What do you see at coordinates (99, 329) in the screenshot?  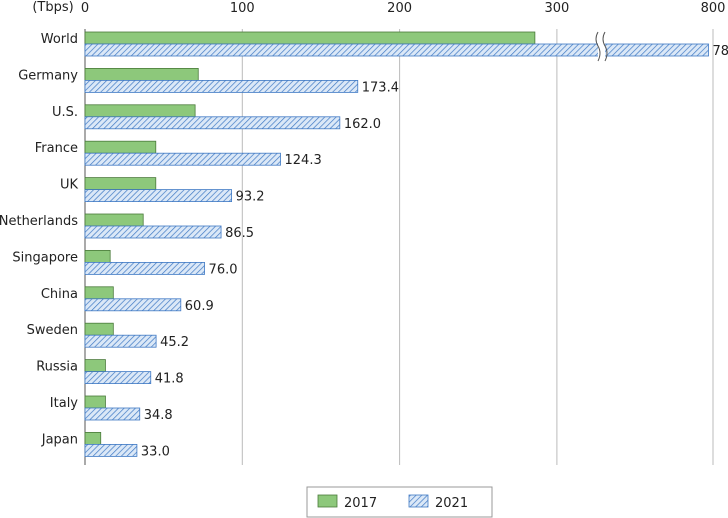 I see `bar-2017-sweden` at bounding box center [99, 329].